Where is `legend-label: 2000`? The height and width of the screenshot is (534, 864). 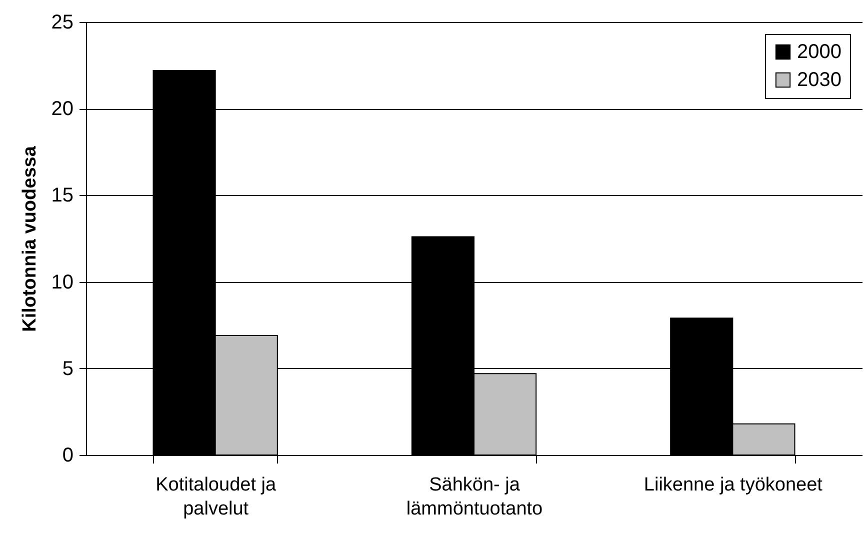
legend-label: 2000 is located at coordinates (819, 52).